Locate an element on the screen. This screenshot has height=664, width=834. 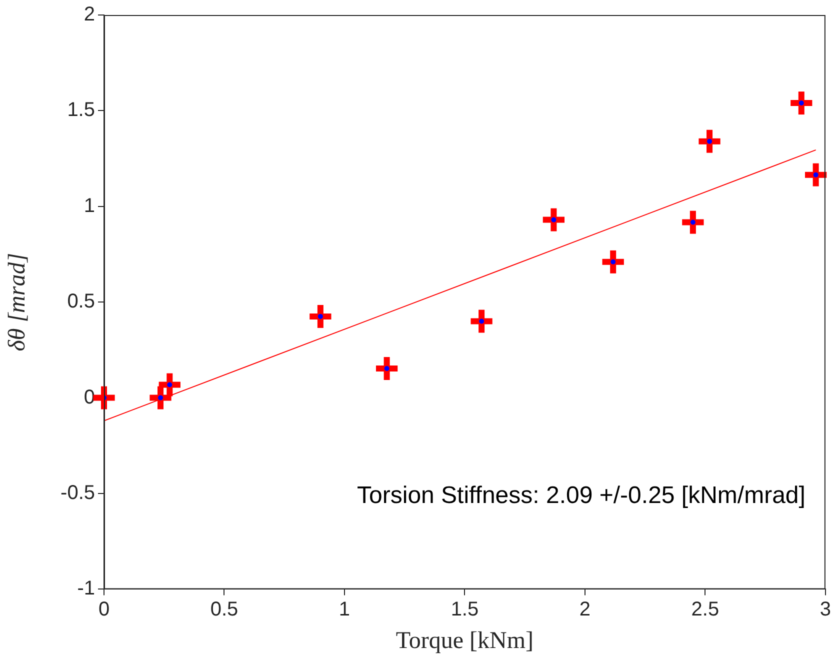
y-tick-label: -0.5 is located at coordinates (77, 493).